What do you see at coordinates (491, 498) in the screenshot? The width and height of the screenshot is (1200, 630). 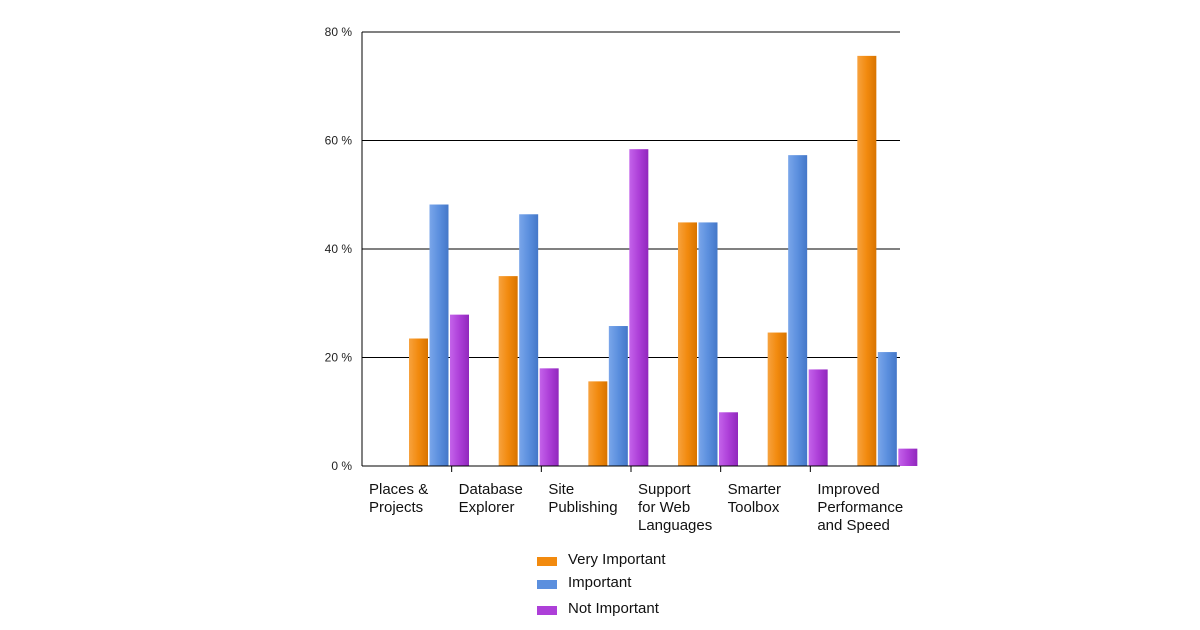 I see `x-category-label: Database Explorer` at bounding box center [491, 498].